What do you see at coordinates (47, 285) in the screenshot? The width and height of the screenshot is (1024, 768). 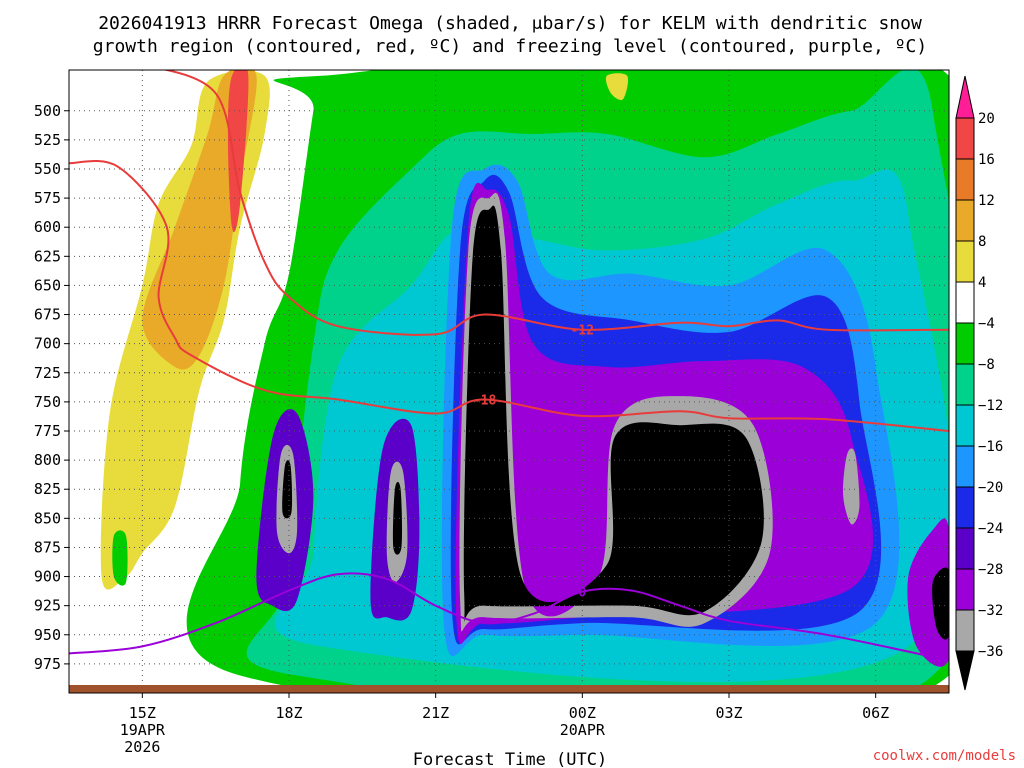 I see `y-tick-label-650: 650` at bounding box center [47, 285].